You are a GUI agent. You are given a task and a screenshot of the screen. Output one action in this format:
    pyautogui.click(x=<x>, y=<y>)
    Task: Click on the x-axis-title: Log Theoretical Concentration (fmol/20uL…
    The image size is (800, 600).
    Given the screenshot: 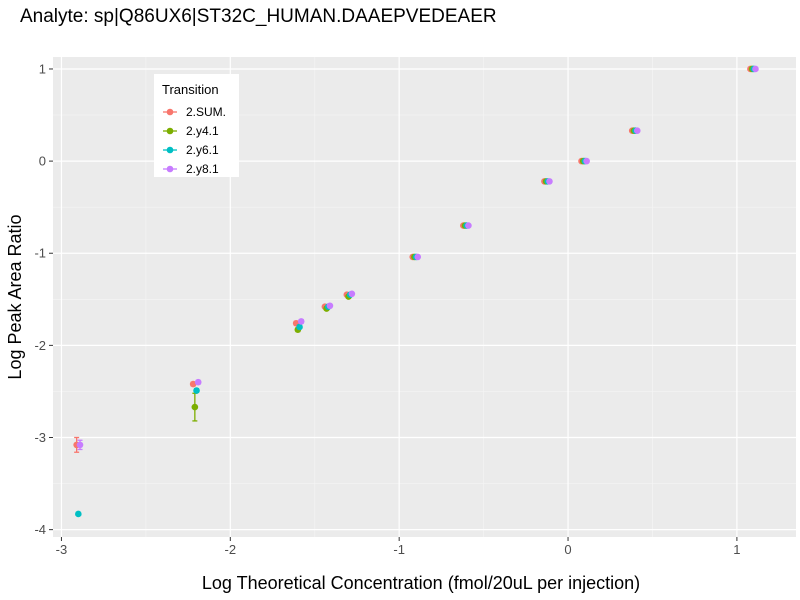 What is the action you would take?
    pyautogui.click(x=421, y=583)
    